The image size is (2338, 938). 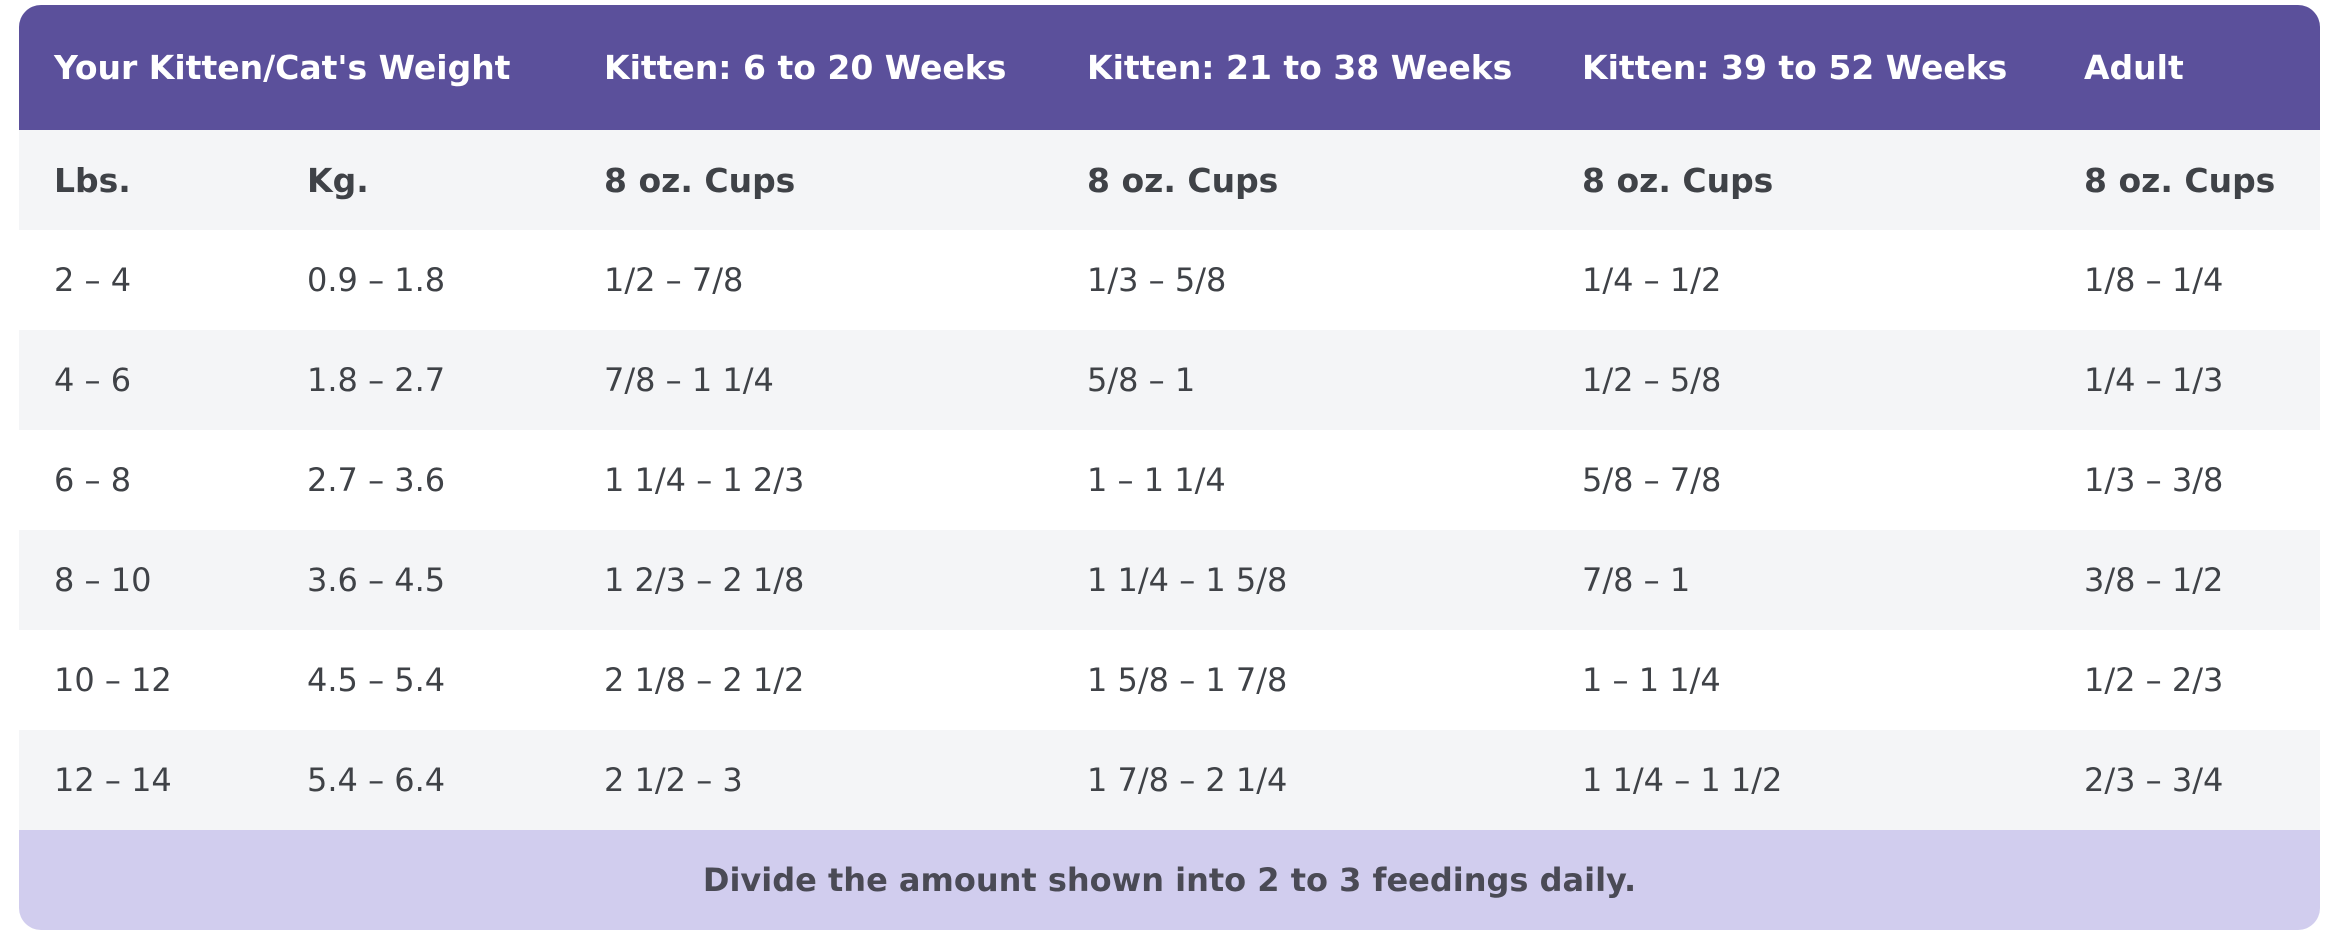 What do you see at coordinates (376, 380) in the screenshot?
I see `data-cell: 1.8 – 2.7` at bounding box center [376, 380].